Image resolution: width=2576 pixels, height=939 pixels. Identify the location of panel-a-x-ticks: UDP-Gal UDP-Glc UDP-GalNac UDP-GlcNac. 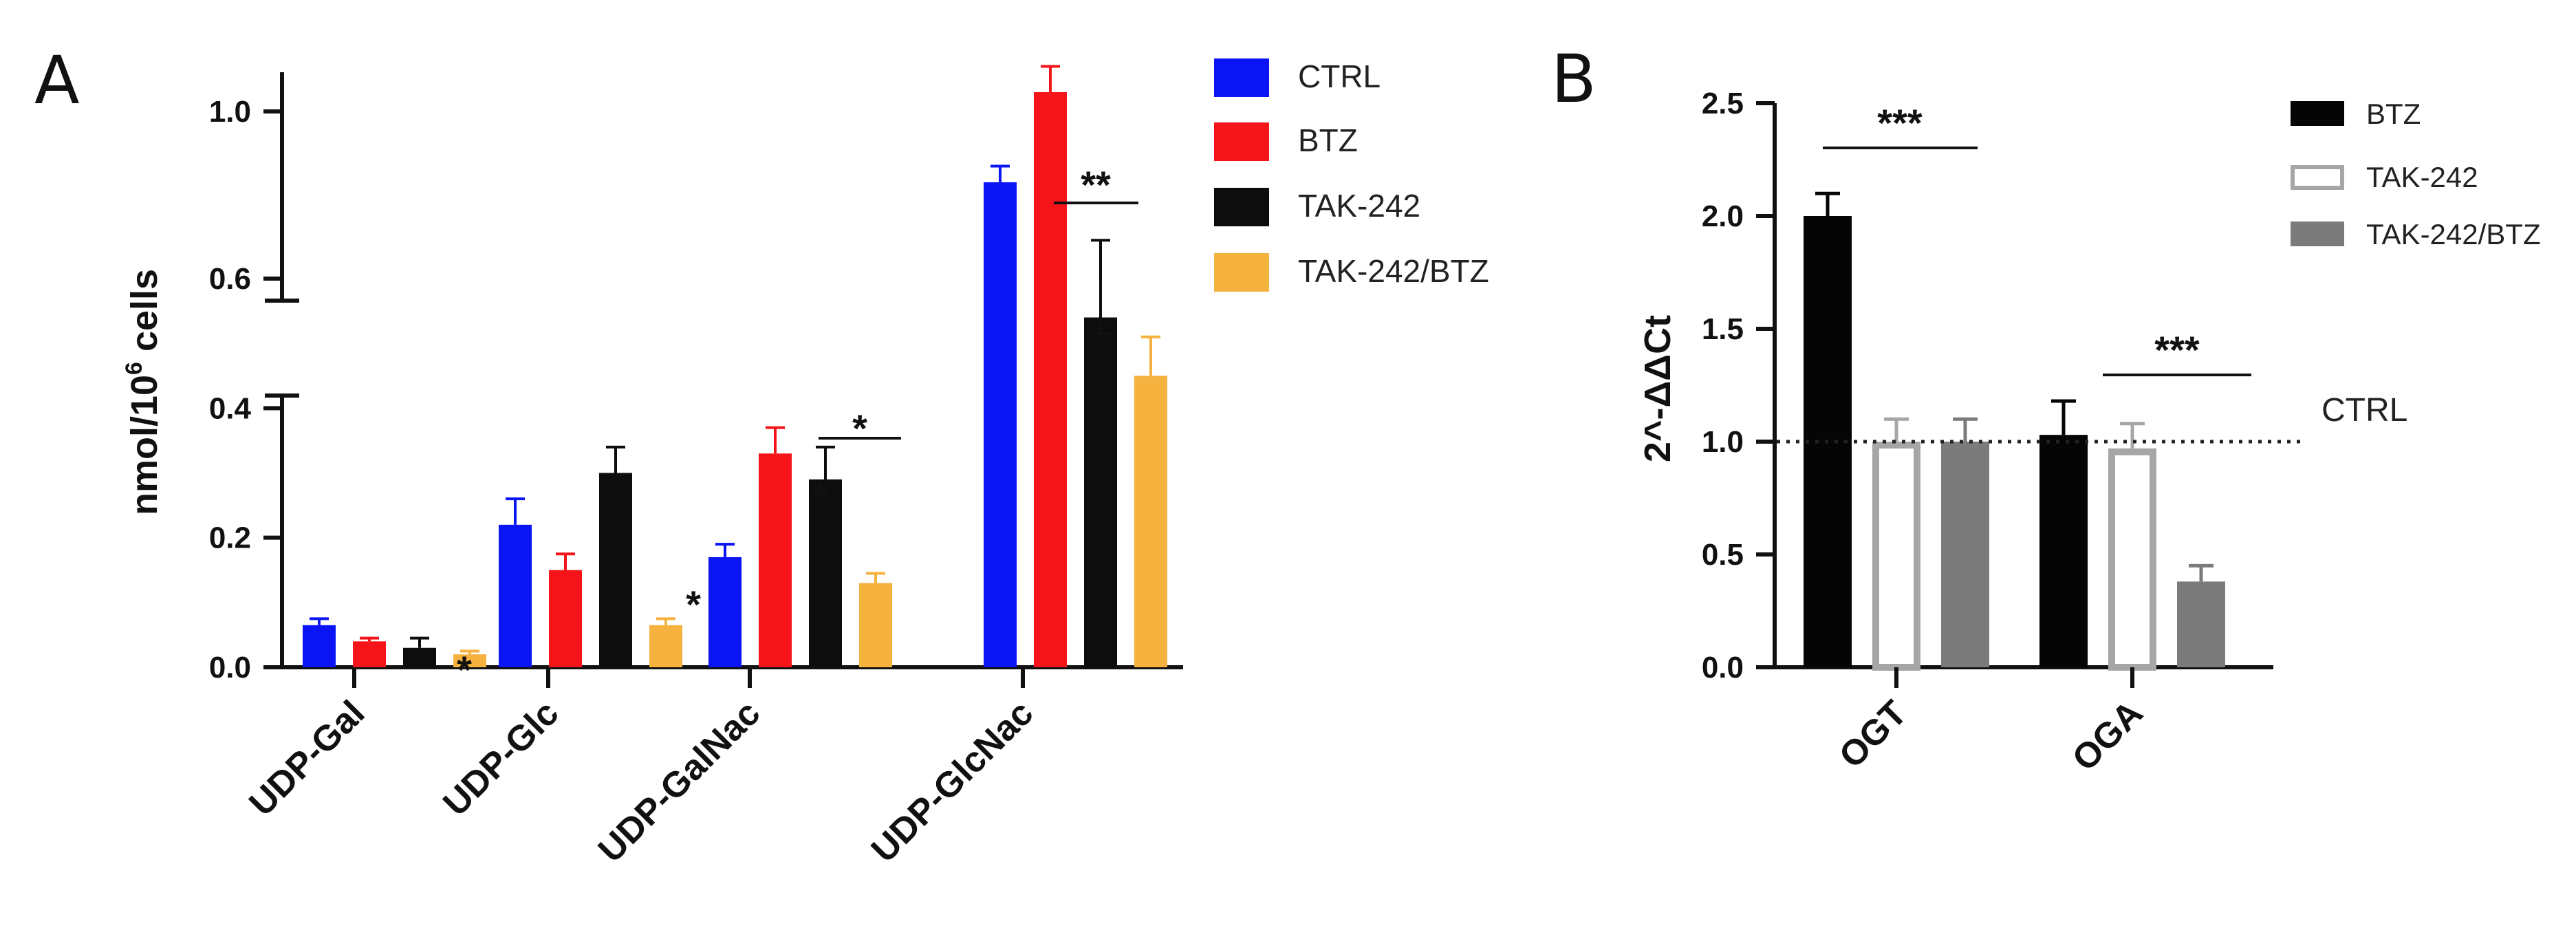
(641, 768).